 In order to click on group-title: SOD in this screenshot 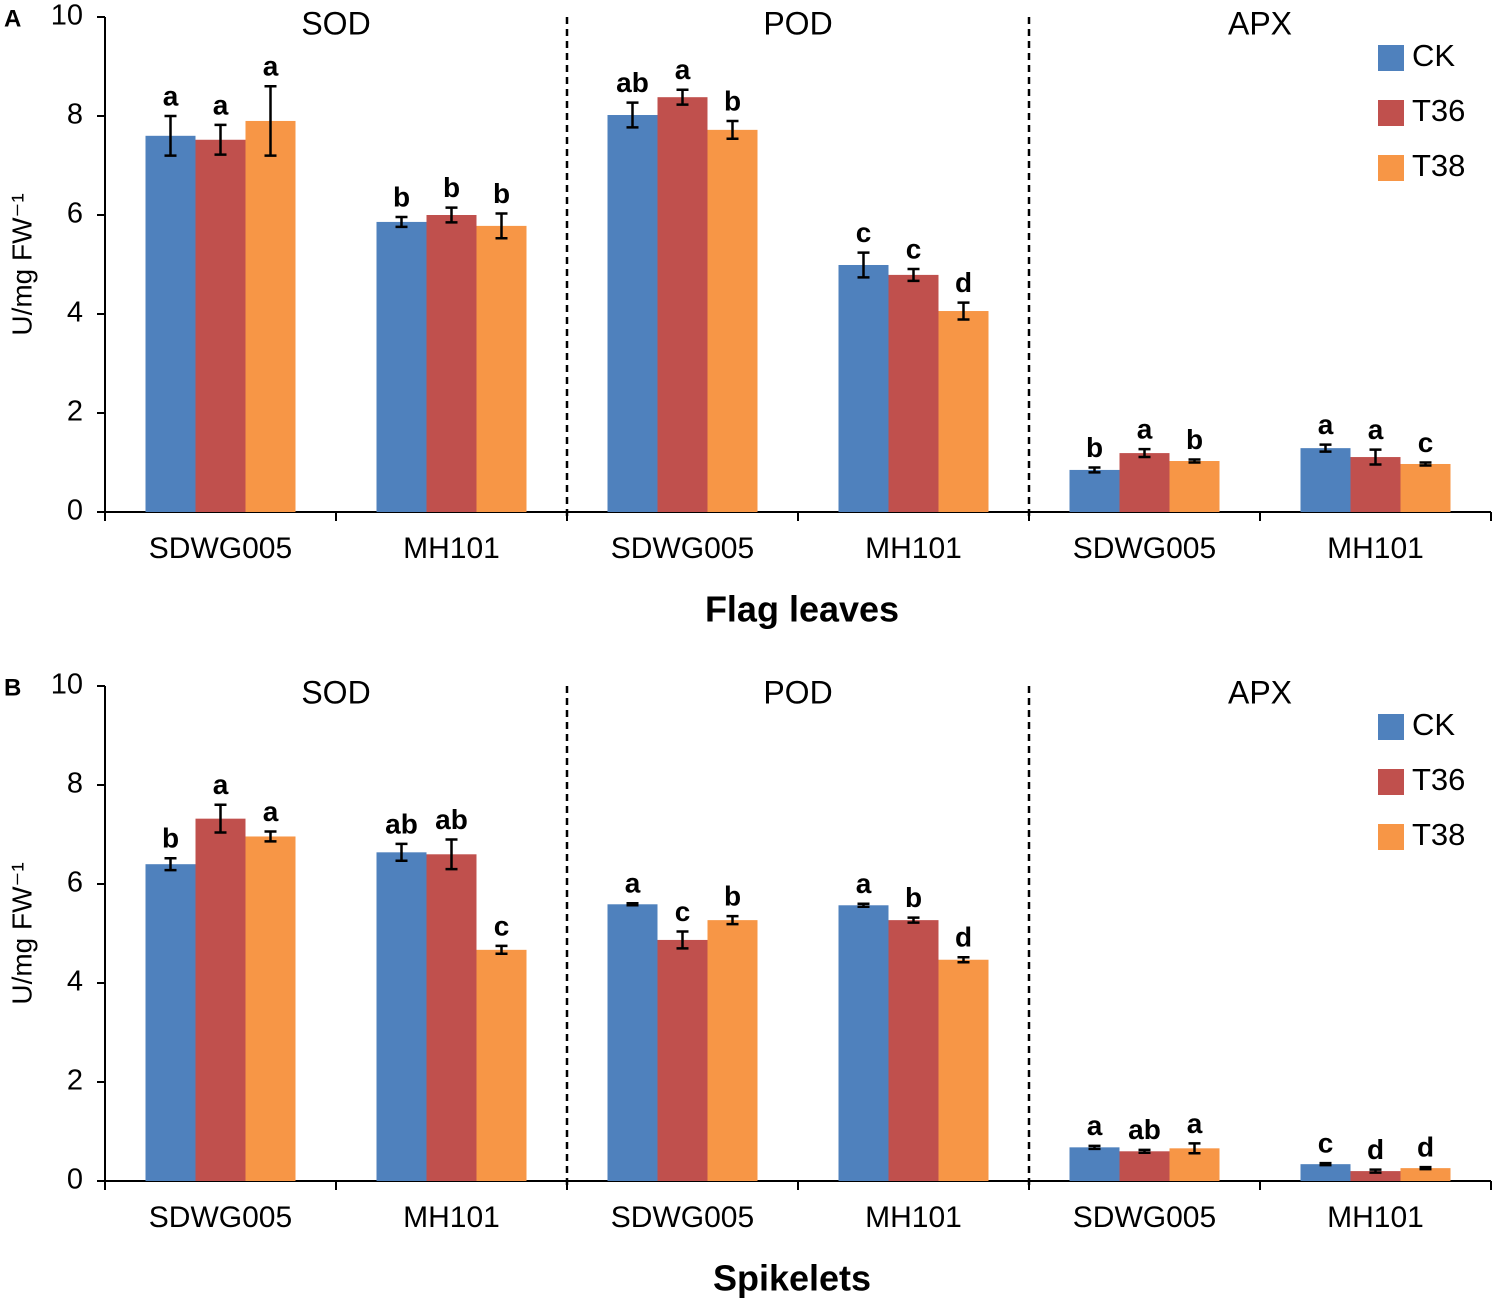, I will do `click(335, 692)`.